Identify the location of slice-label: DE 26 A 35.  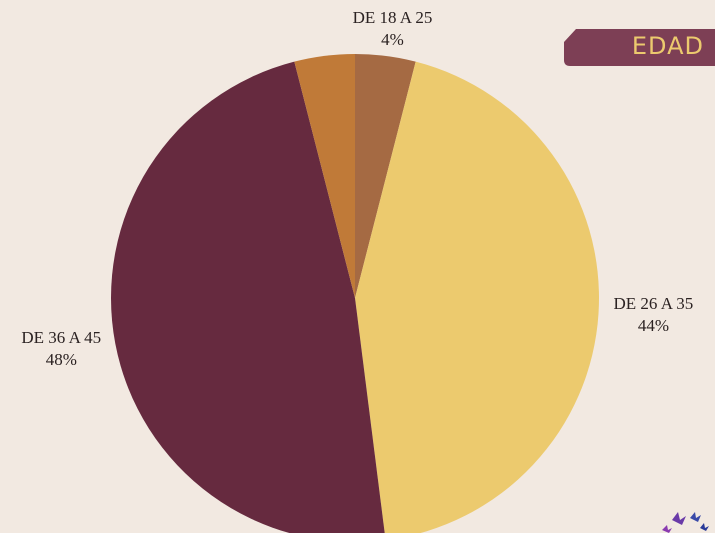
(654, 303).